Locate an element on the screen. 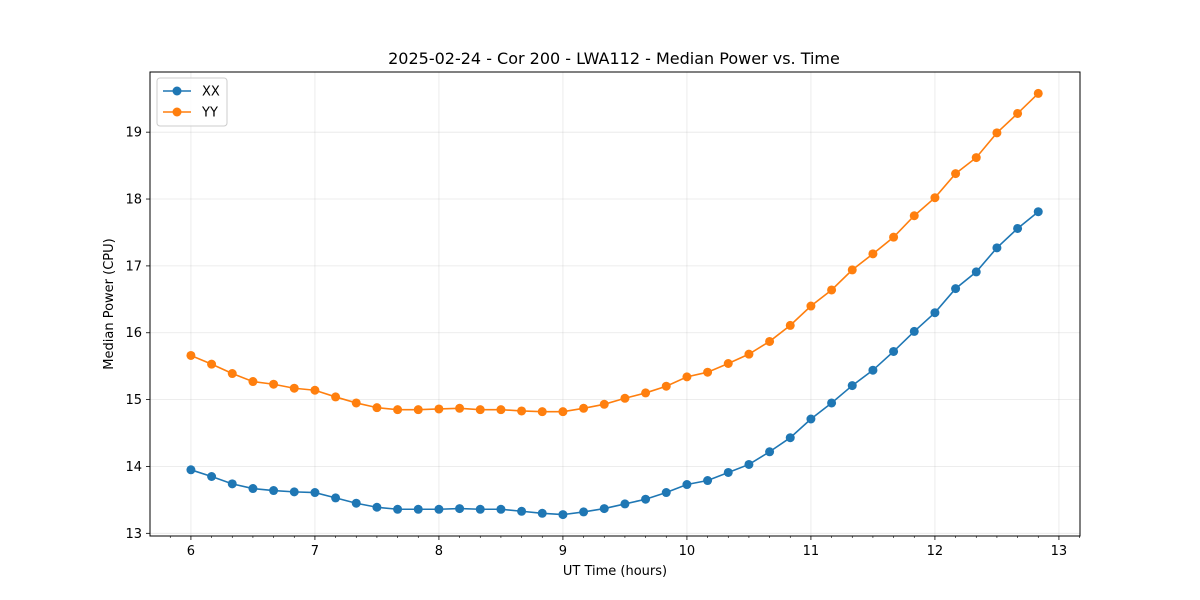 The width and height of the screenshot is (1200, 600). x-tick-label: 9 is located at coordinates (563, 551).